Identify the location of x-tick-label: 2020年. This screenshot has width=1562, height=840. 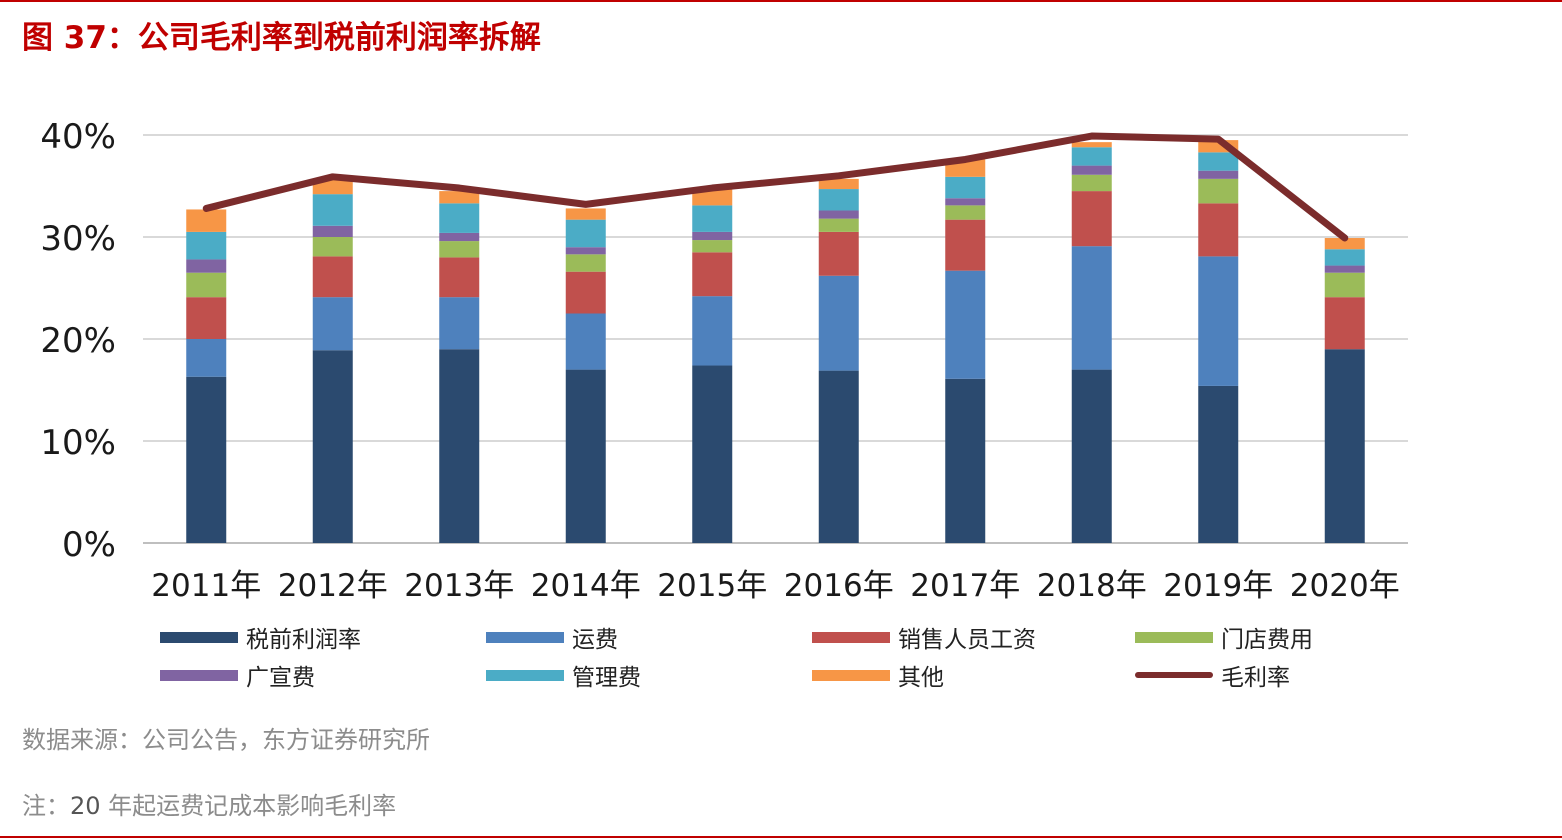
(1345, 586).